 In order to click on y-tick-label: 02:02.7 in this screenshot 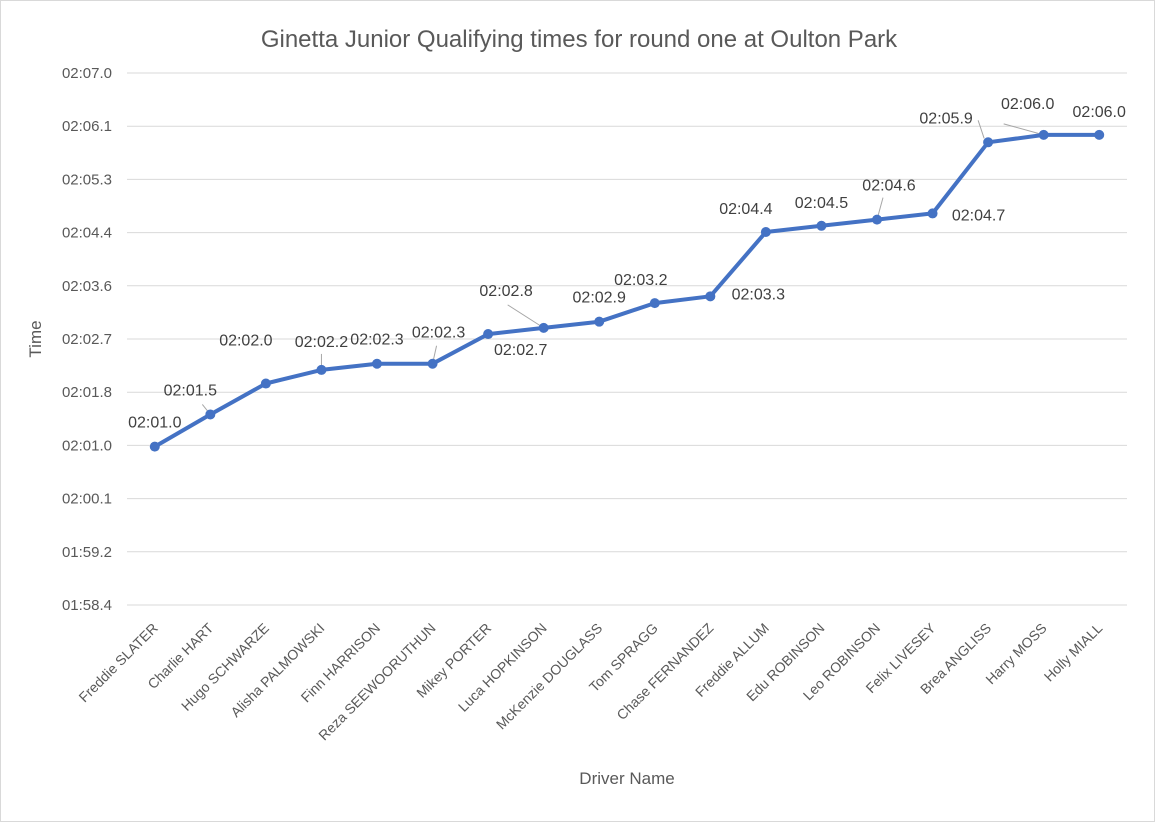, I will do `click(87, 339)`.